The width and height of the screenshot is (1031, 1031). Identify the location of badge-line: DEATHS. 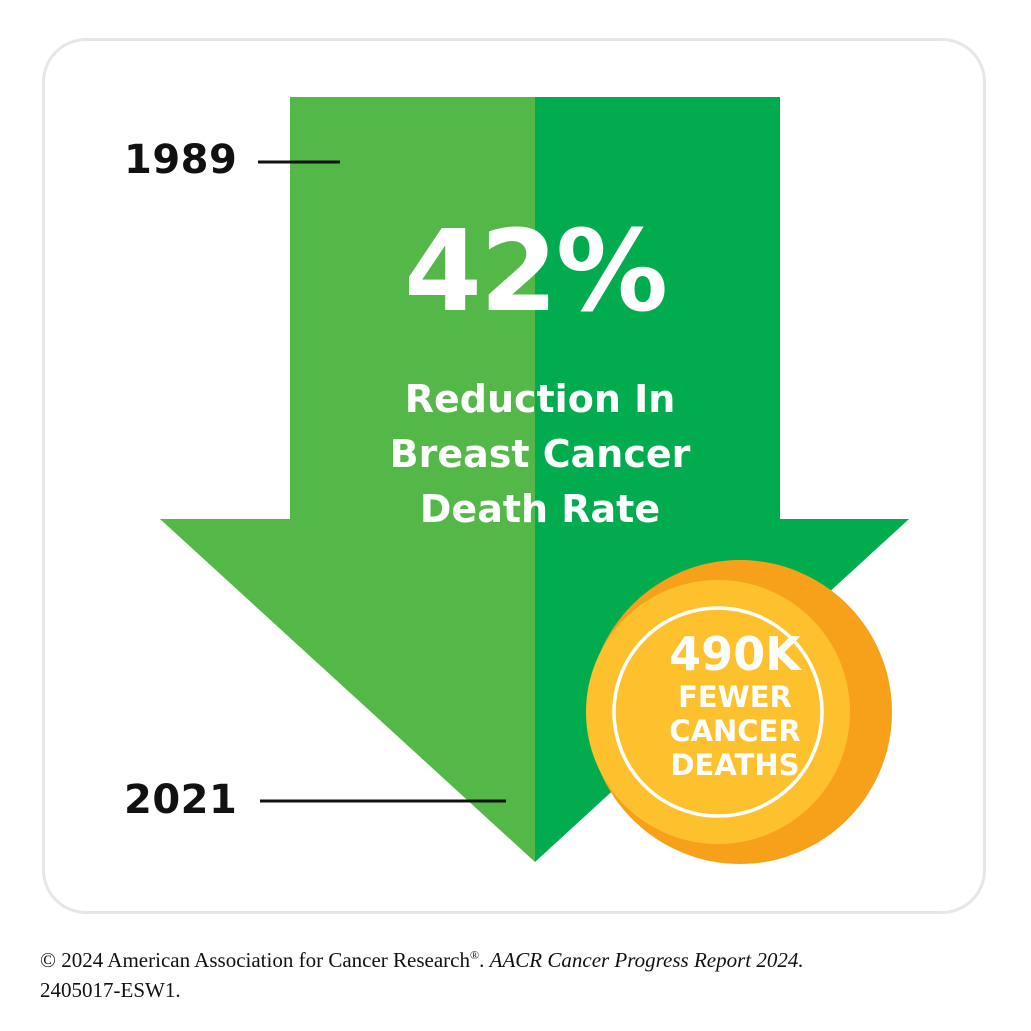
(735, 765).